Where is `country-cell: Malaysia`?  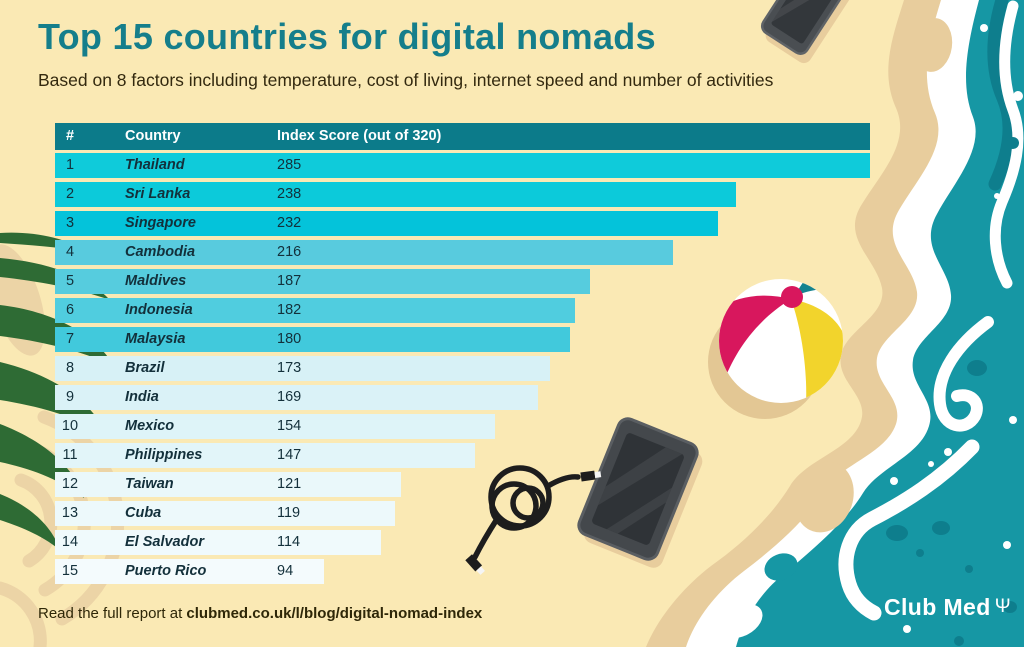 country-cell: Malaysia is located at coordinates (155, 339).